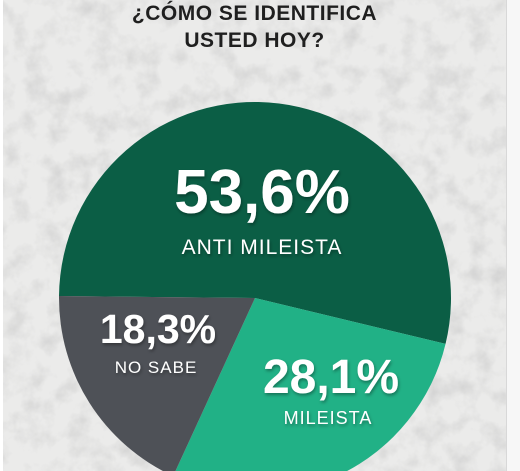 Image resolution: width=520 pixels, height=471 pixels. Describe the element at coordinates (254, 13) in the screenshot. I see `chart-title-line-1: ¿CÓMO SE IDENTIFICA` at that location.